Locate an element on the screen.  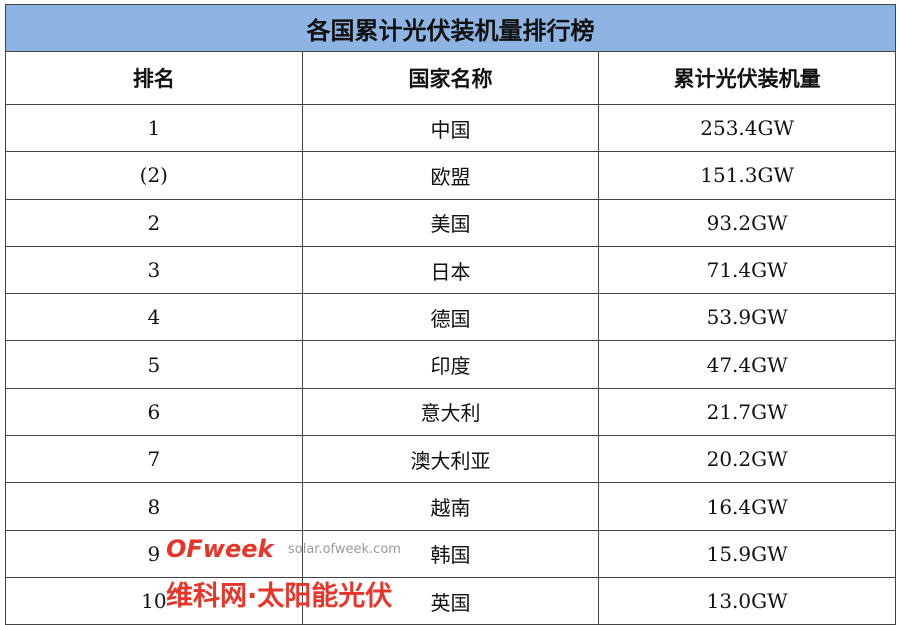
table-row: (2) 欧盟 151.3GW is located at coordinates (450, 175).